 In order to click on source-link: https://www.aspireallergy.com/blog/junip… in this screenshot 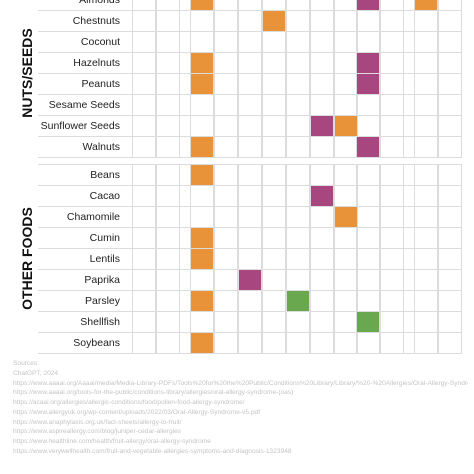, I will do `click(97, 432)`.